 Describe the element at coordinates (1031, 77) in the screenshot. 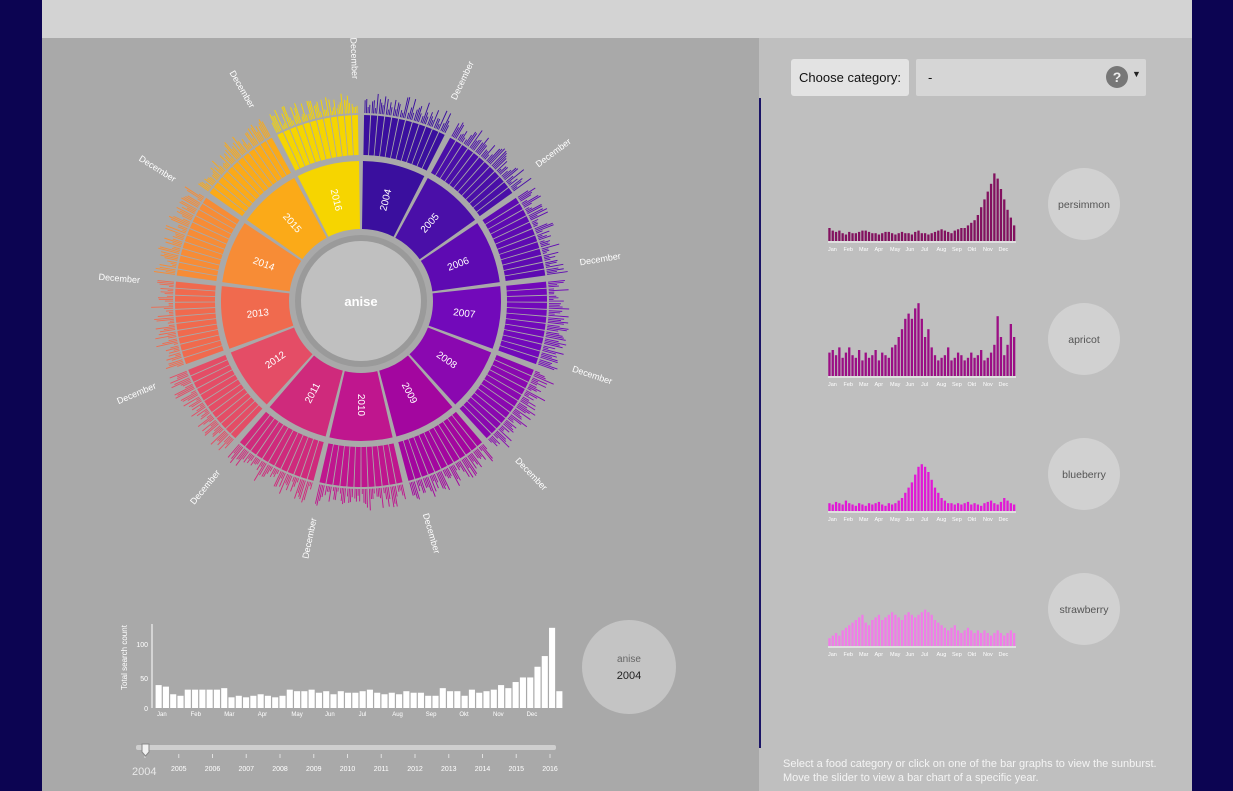

I see `category-select: - ? ▼` at that location.